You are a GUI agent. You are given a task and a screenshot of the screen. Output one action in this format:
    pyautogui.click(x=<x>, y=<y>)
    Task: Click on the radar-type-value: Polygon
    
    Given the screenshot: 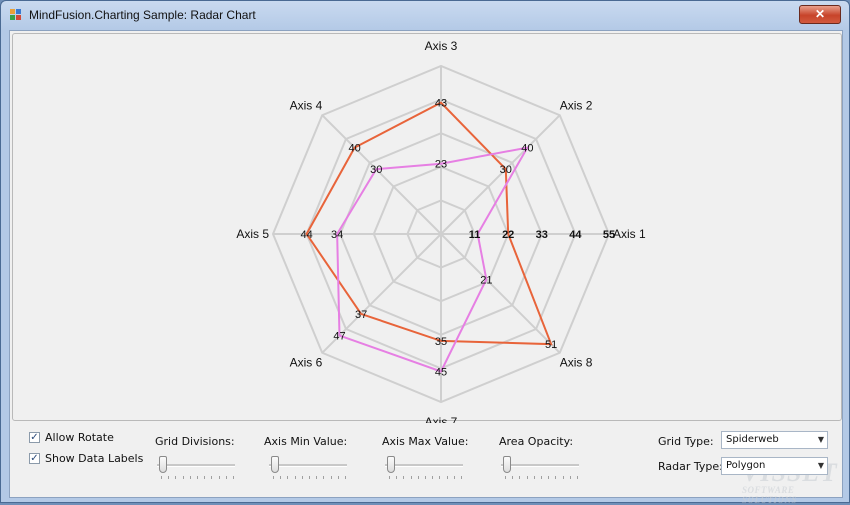 What is the action you would take?
    pyautogui.click(x=746, y=465)
    